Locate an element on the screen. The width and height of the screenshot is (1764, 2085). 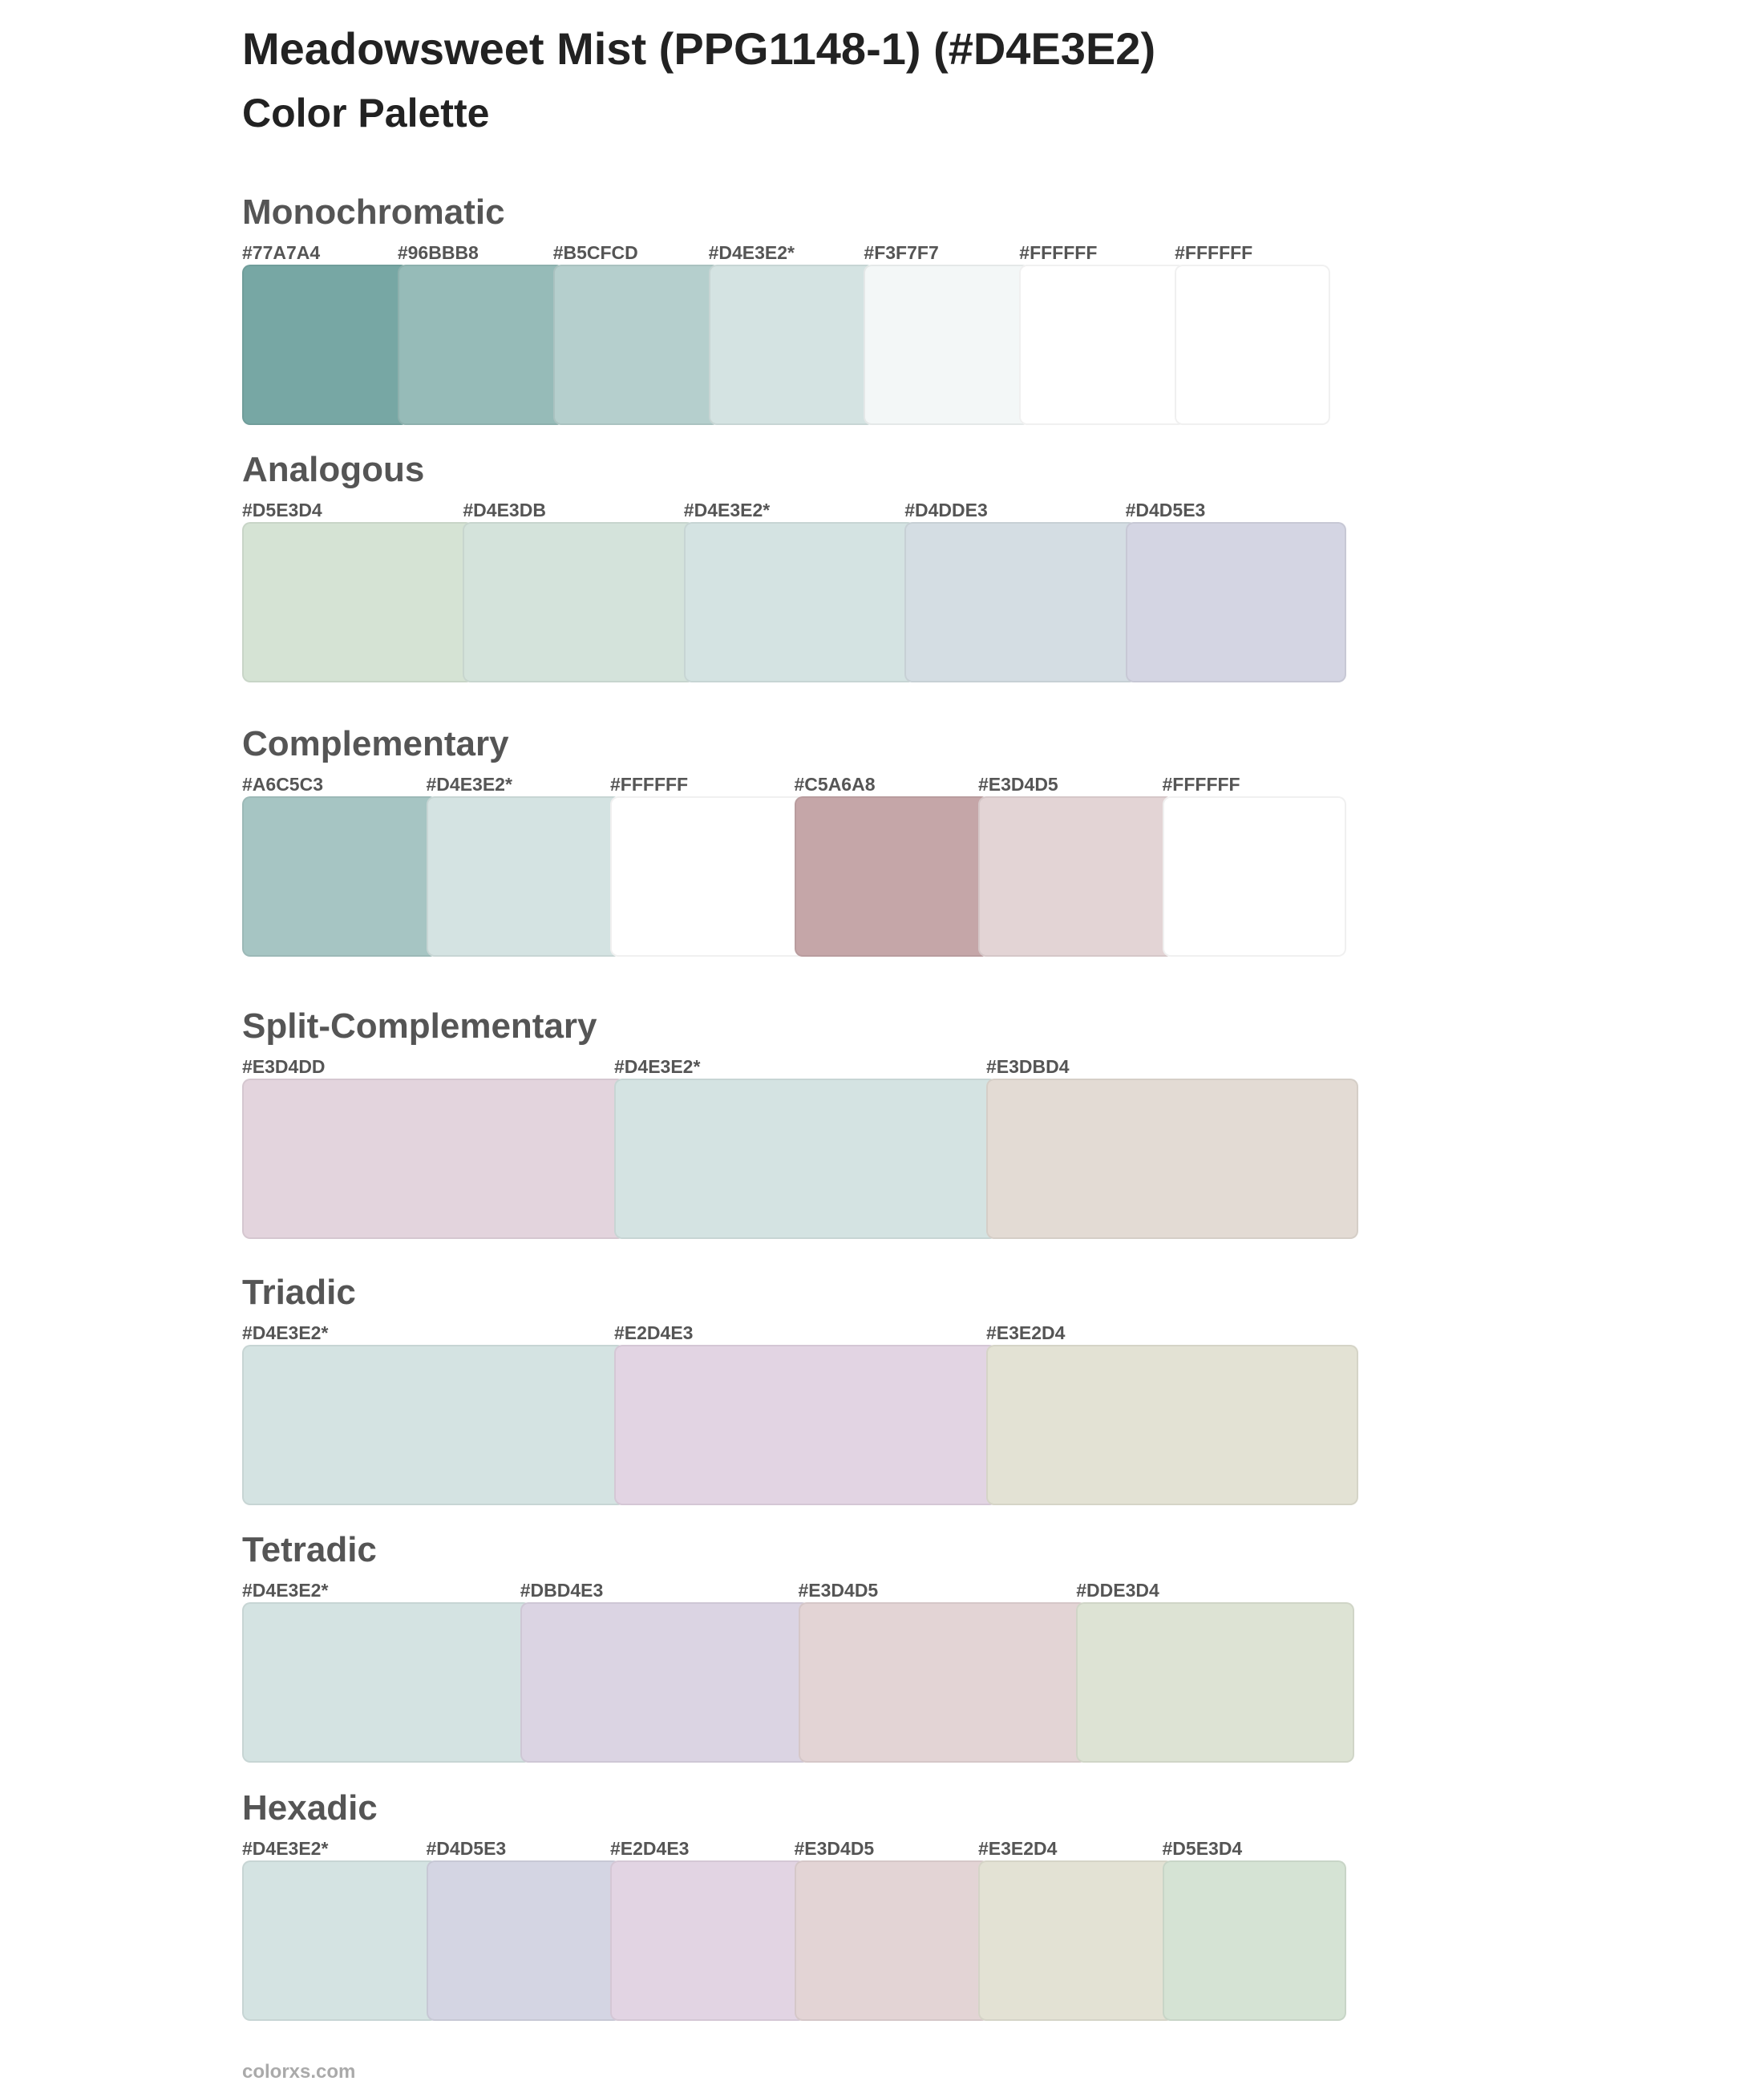
swatch-label: #DDE3D4 is located at coordinates (1117, 1590).